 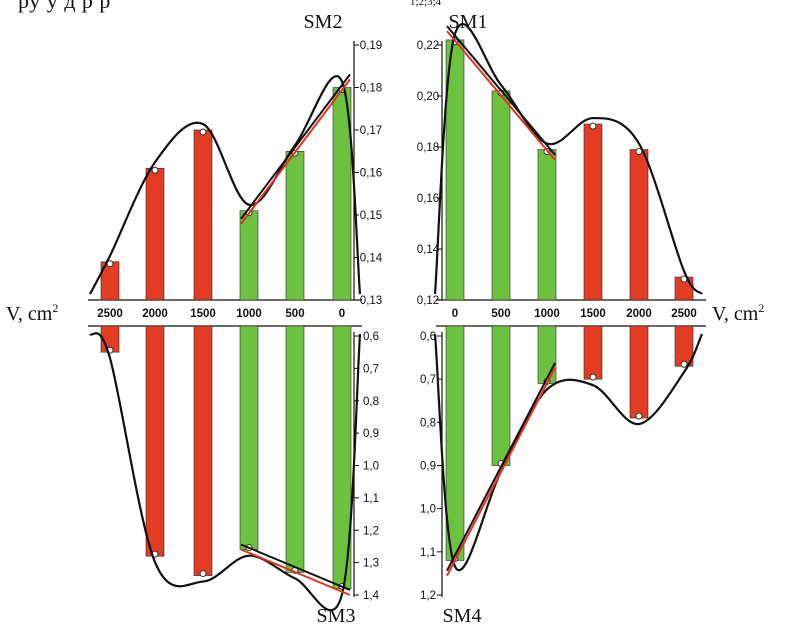 I want to click on tick-label-sm1: 0,14, so click(x=428, y=250).